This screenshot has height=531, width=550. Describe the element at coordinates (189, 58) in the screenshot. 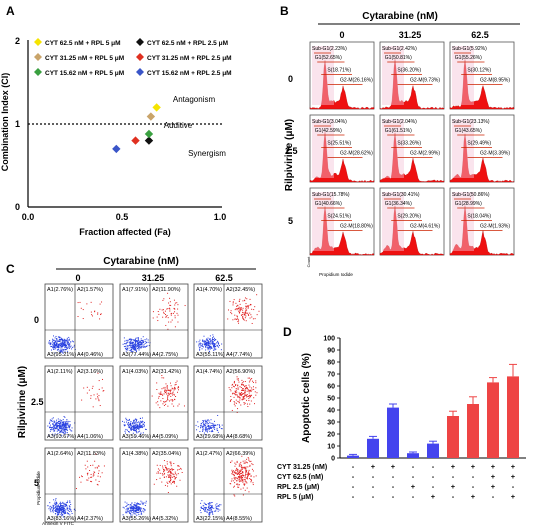

I see `a-legend-label: CYT 31.25 nM + RPL 2.5 μM` at that location.